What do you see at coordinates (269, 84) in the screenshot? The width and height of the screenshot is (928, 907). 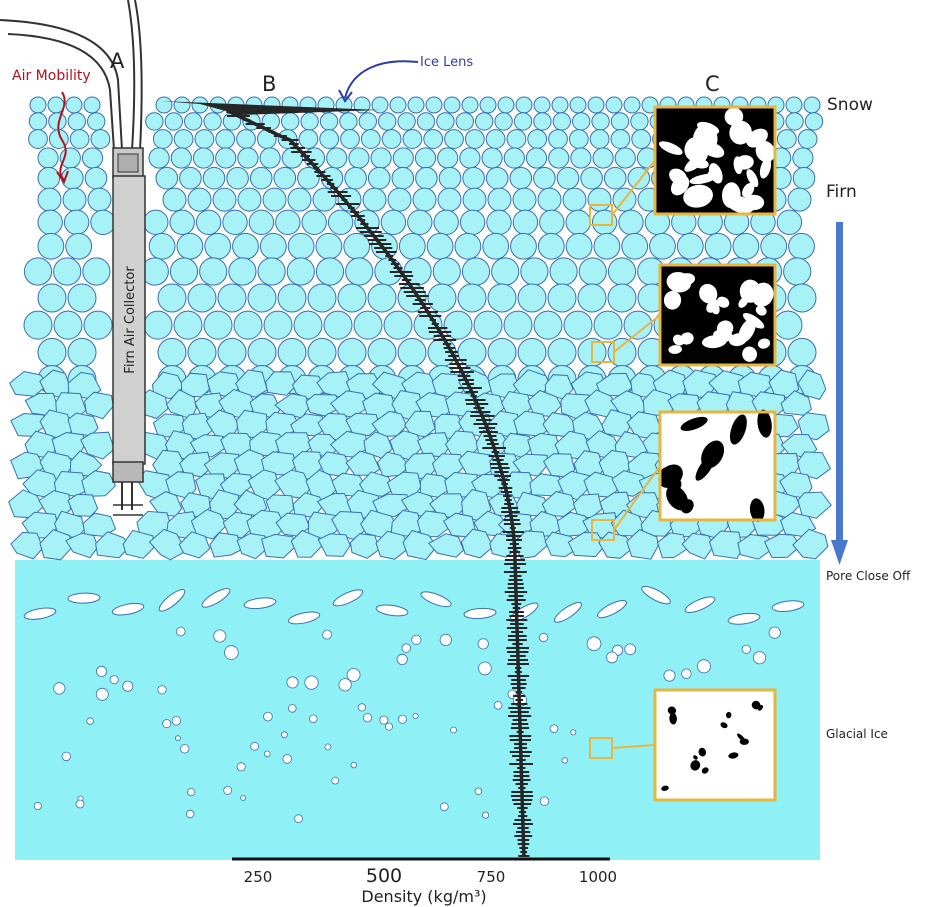 I see `label-b: B` at bounding box center [269, 84].